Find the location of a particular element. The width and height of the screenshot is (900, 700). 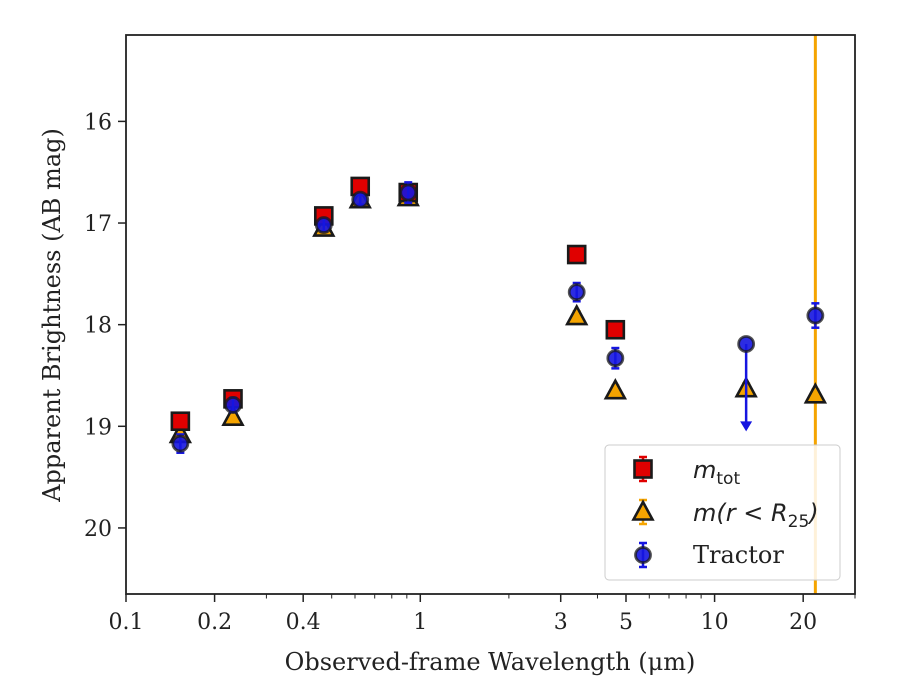

legend-entry-tractor: Tractor is located at coordinates (709, 555).